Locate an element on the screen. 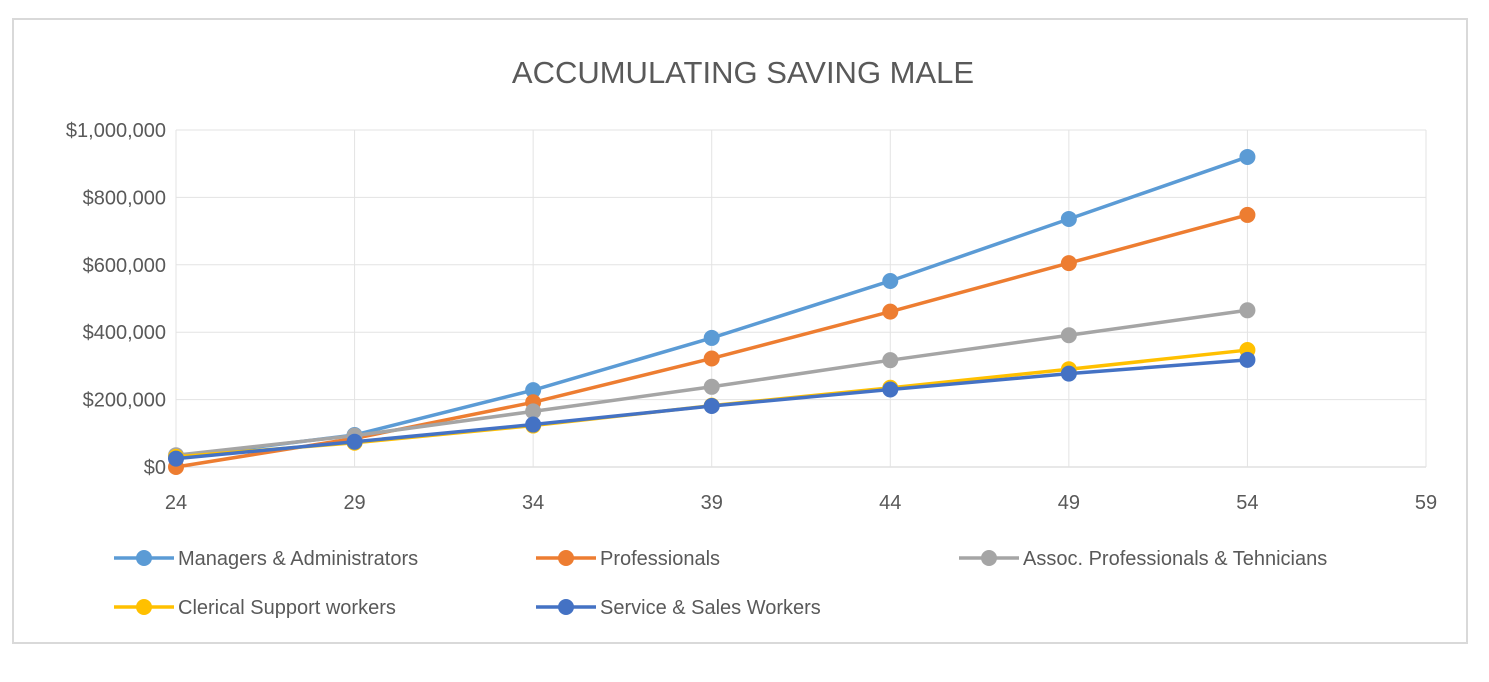 Image resolution: width=1489 pixels, height=682 pixels. chart-title: ACCUMULATING SAVING MALE is located at coordinates (743, 72).